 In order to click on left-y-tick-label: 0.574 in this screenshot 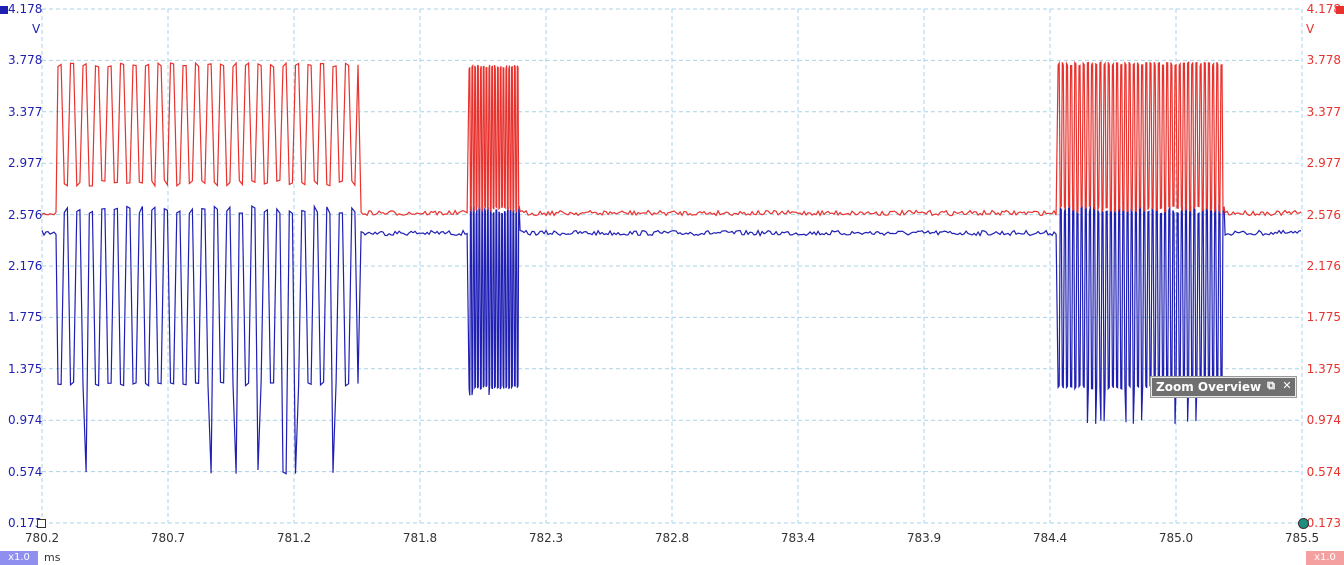, I will do `click(25, 471)`.